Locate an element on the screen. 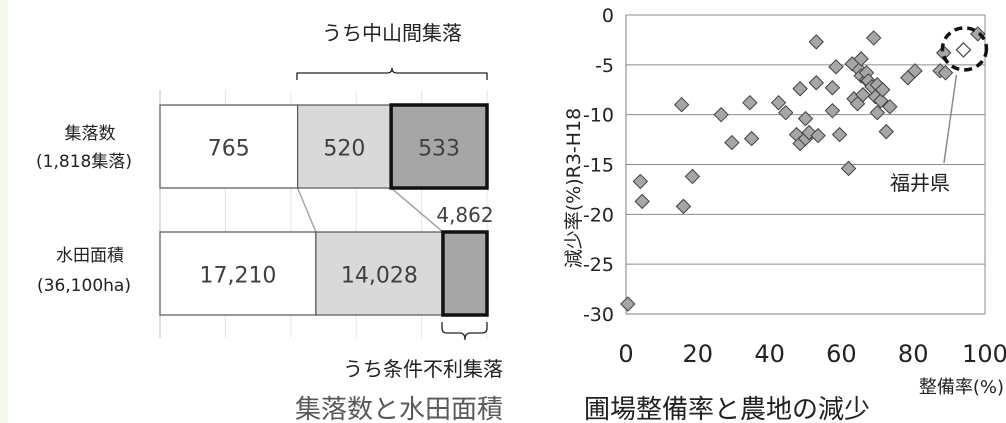 The width and height of the screenshot is (1006, 423). highlight-label: 福井県 is located at coordinates (920, 183).